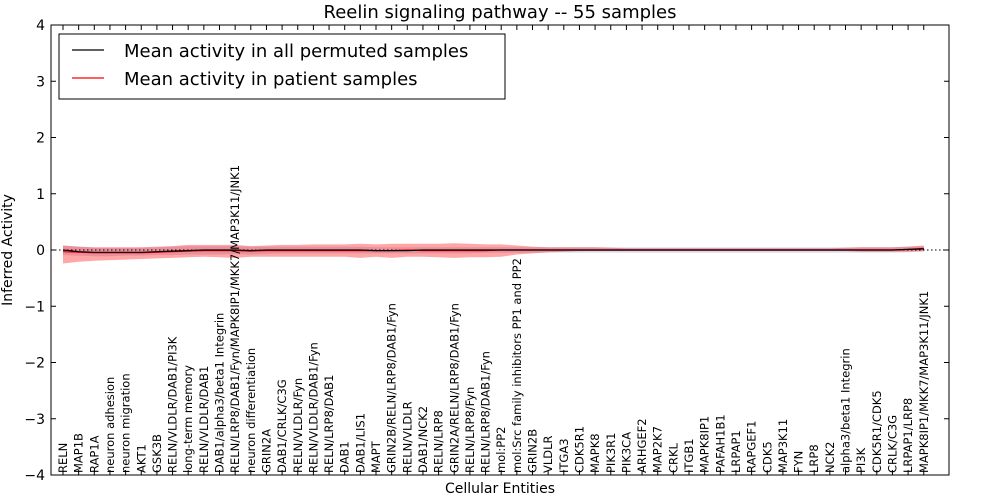 This screenshot has width=1000, height=500. What do you see at coordinates (266, 451) in the screenshot?
I see `category-label: GRIN2A` at bounding box center [266, 451].